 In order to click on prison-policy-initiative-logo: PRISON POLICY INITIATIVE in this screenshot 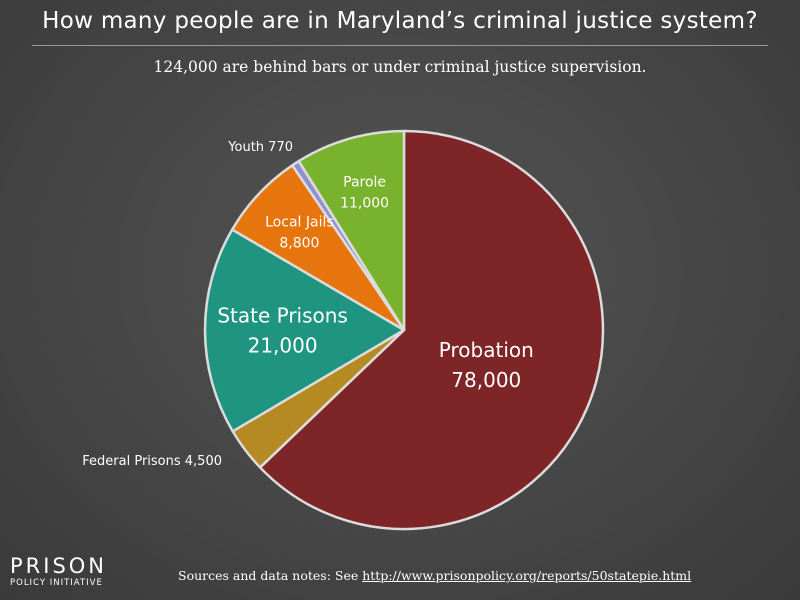, I will do `click(65, 572)`.